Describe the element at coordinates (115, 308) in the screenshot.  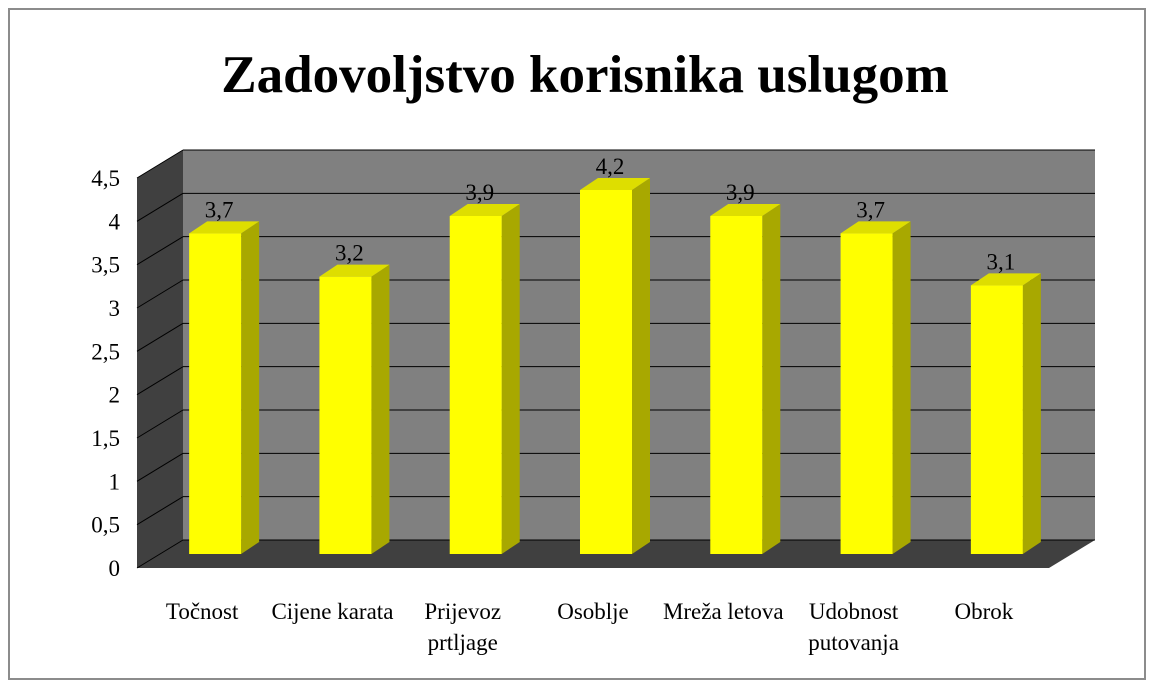
I see `y-tick-label: 3` at that location.